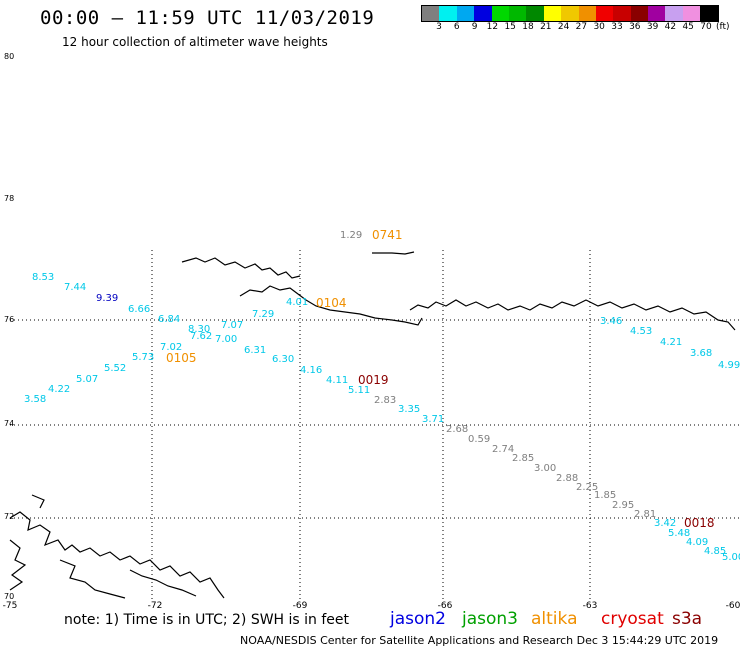 The image size is (740, 650). Describe the element at coordinates (665, 523) in the screenshot. I see `wave-height-value: 3.42` at that location.